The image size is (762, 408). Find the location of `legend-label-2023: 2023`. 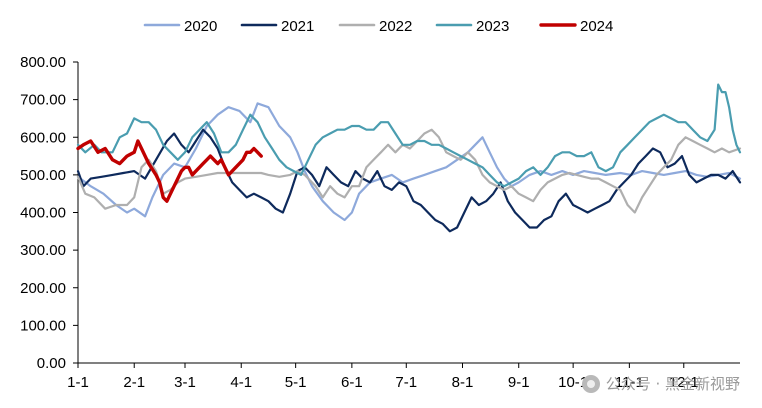

legend-label-2023: 2023 is located at coordinates (492, 26).